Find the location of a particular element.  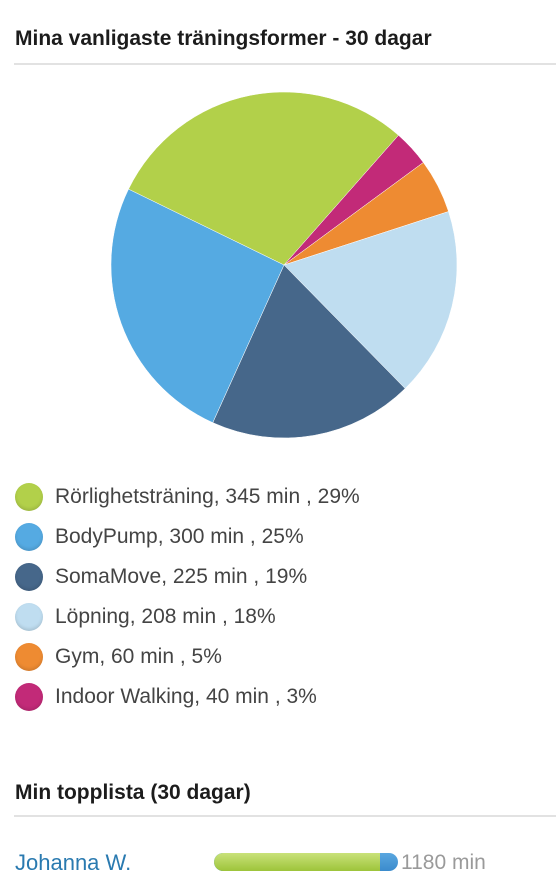

pie-slice-rörlighetsträning is located at coordinates (263, 178).